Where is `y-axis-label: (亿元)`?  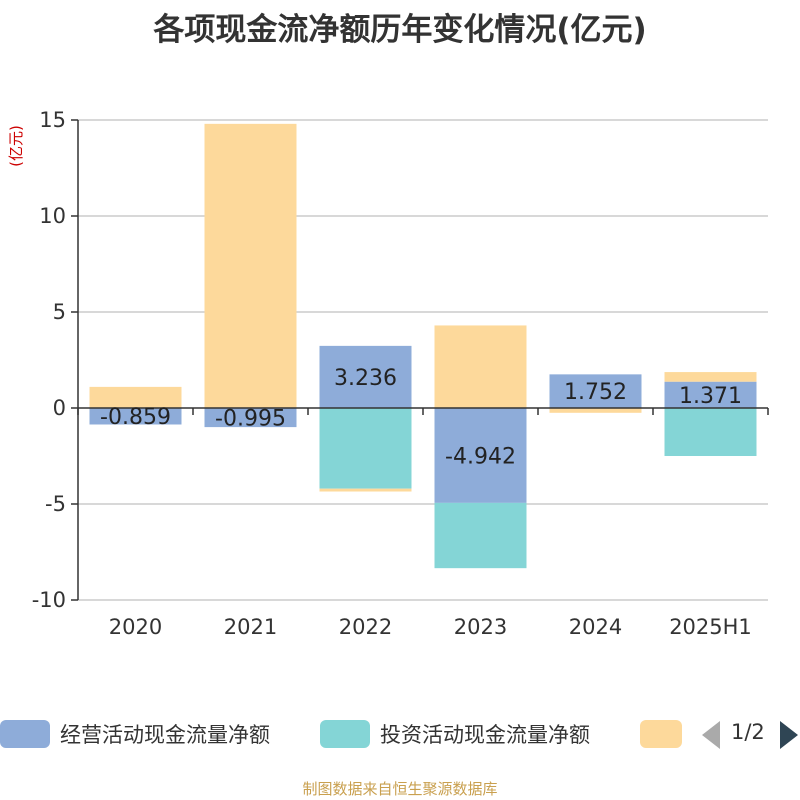
y-axis-label: (亿元) is located at coordinates (16, 146).